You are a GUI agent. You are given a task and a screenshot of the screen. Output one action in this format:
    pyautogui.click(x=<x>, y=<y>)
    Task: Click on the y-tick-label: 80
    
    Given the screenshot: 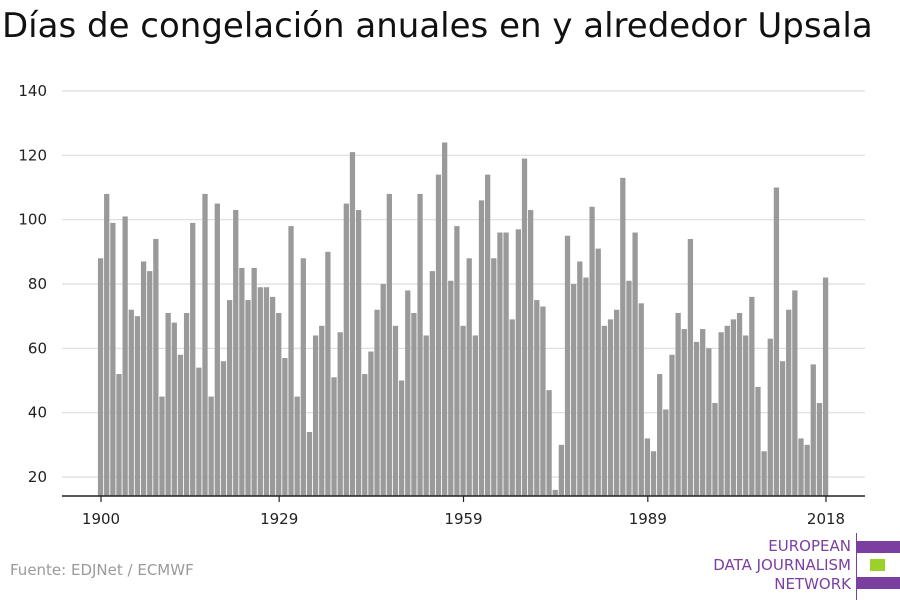 What is the action you would take?
    pyautogui.click(x=37, y=284)
    